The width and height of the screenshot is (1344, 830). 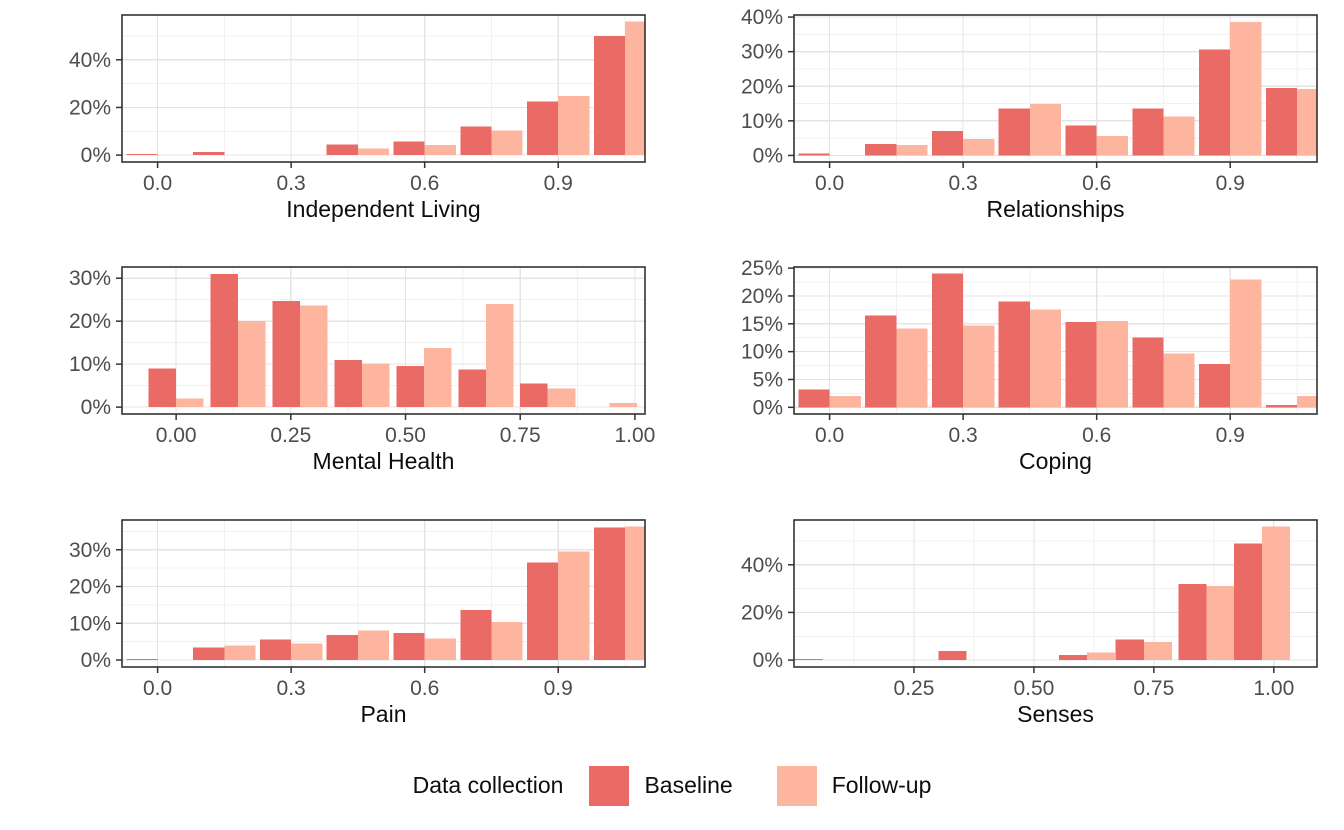 I want to click on legend-item-baseline: Baseline, so click(x=661, y=785).